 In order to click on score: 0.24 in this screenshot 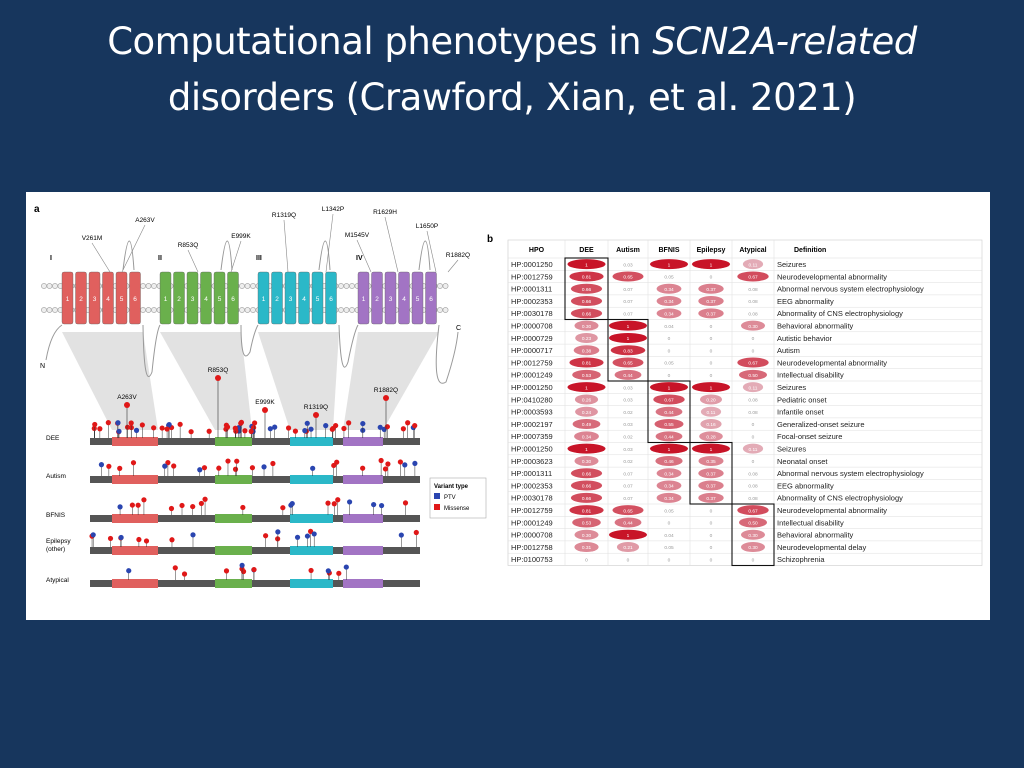, I will do `click(587, 413)`.